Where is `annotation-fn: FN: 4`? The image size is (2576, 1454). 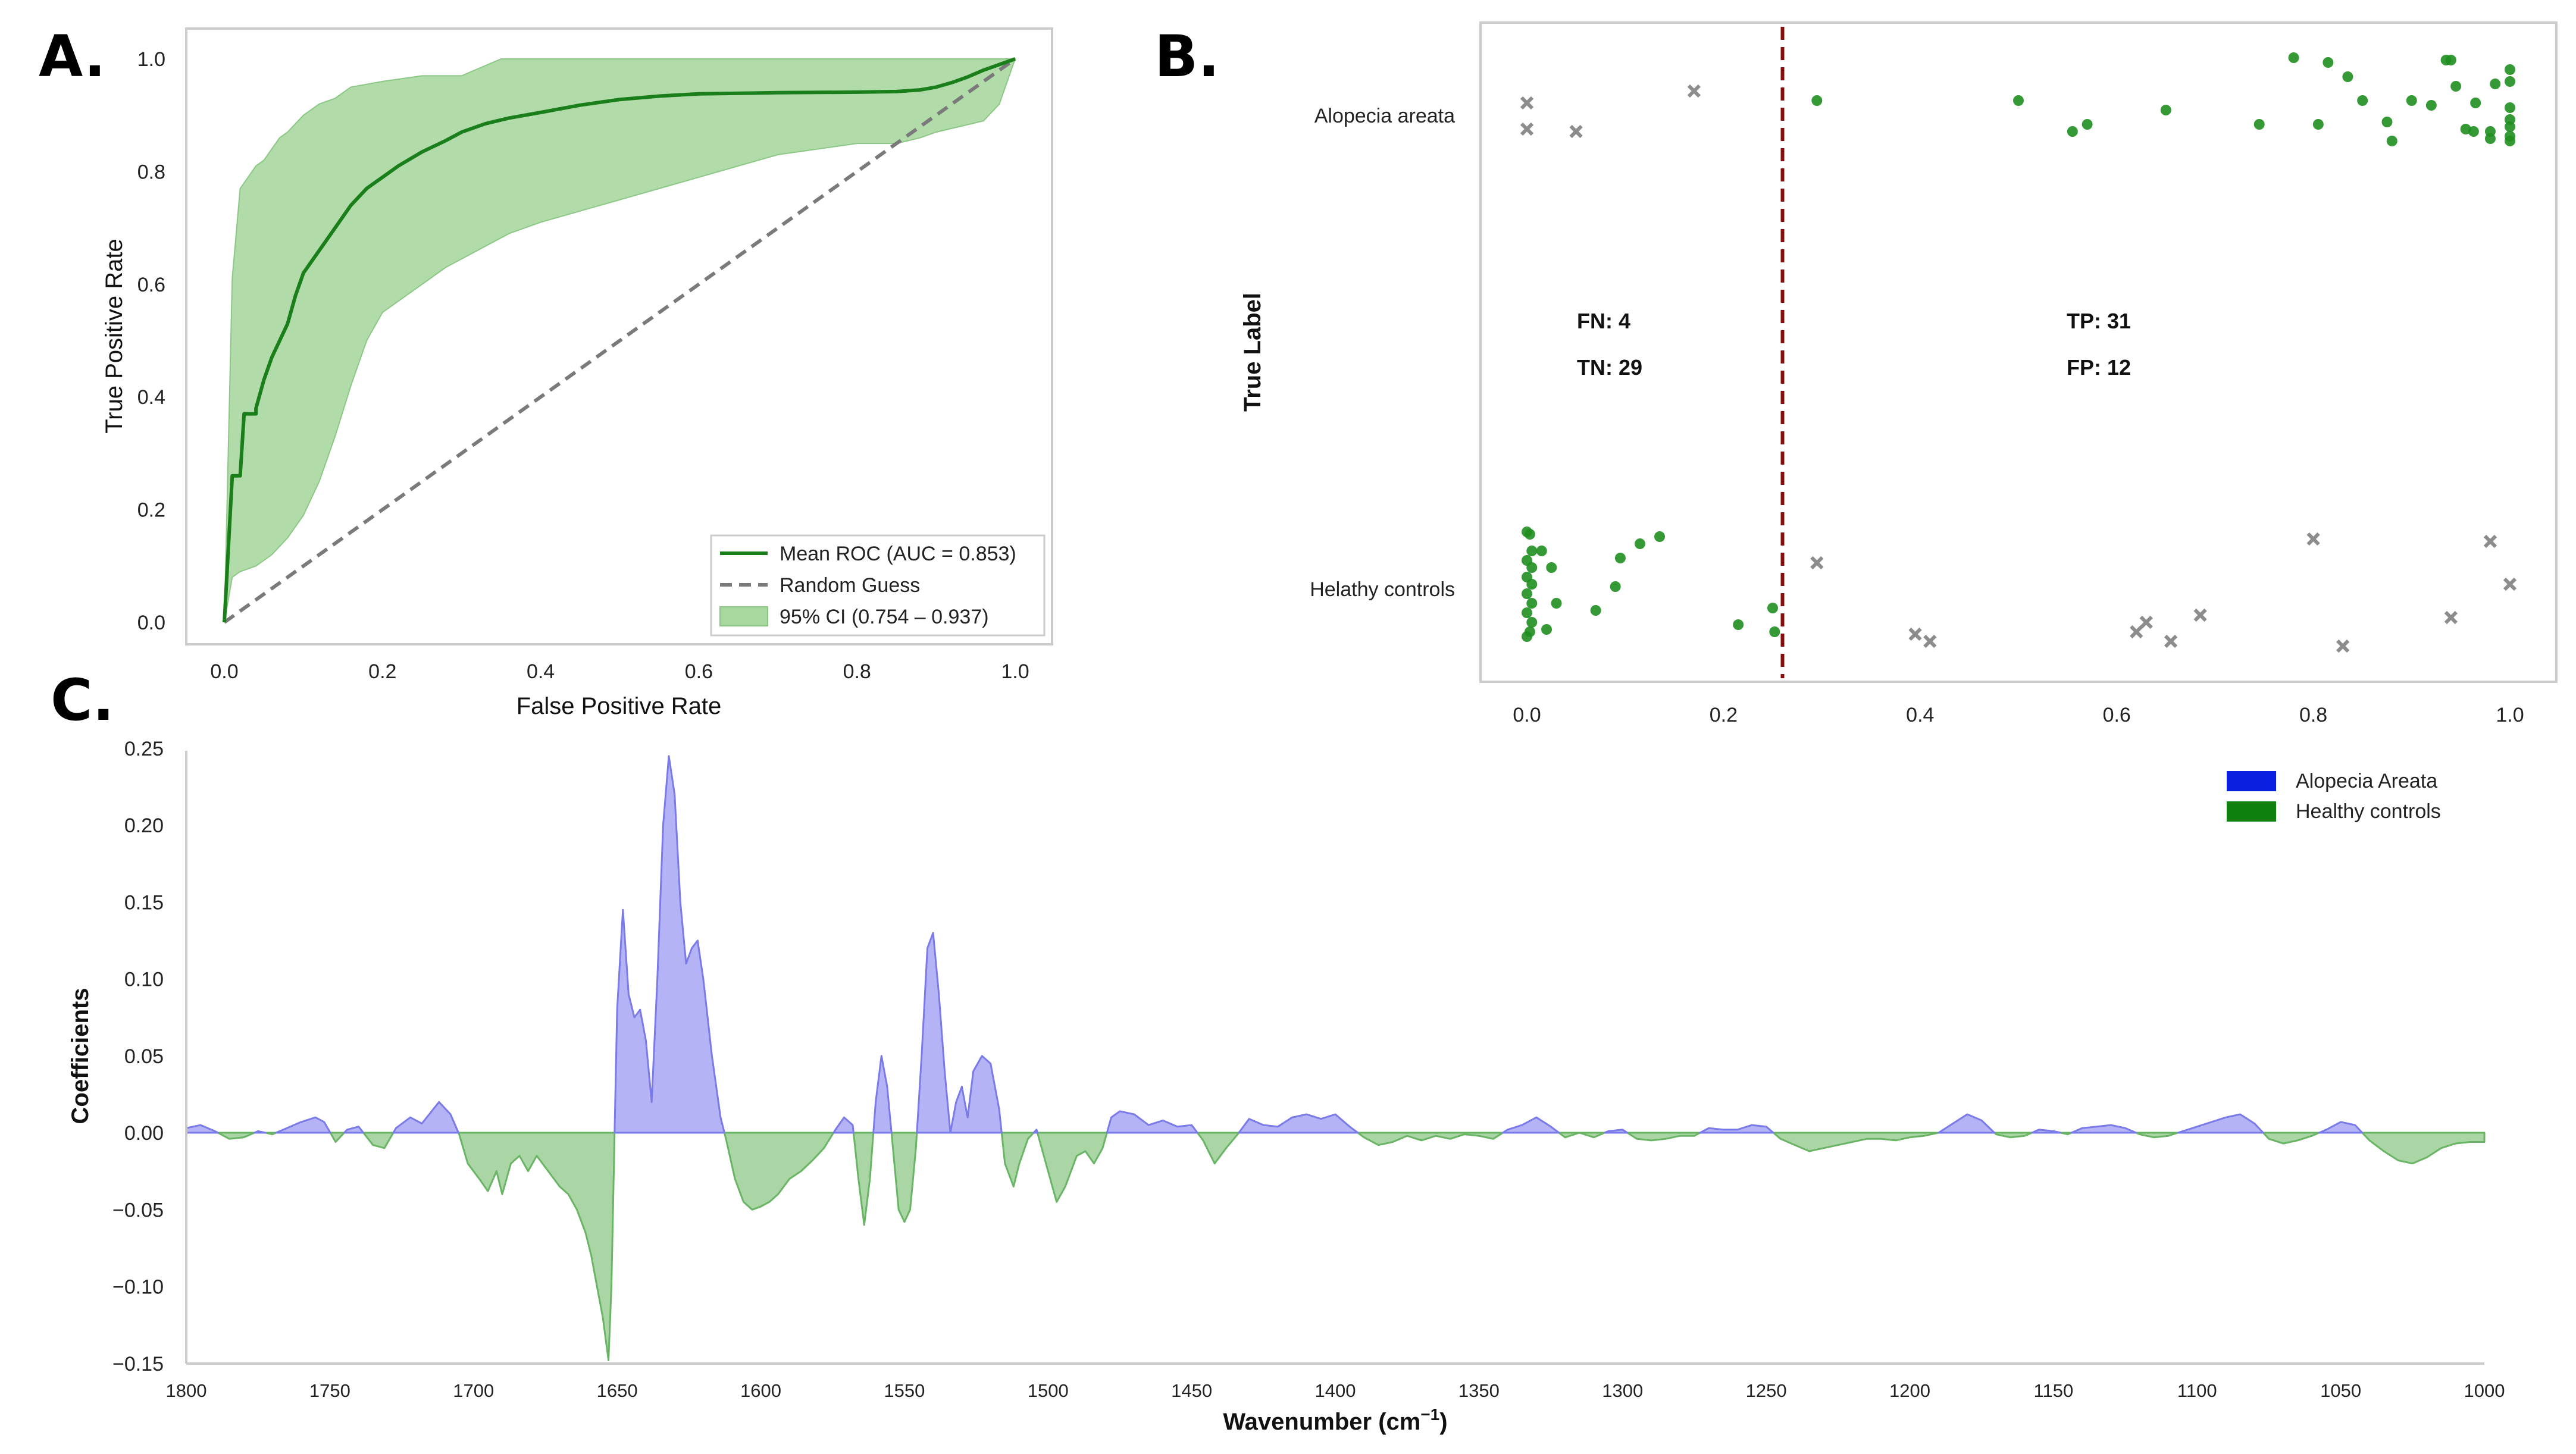
annotation-fn: FN: 4 is located at coordinates (1603, 321).